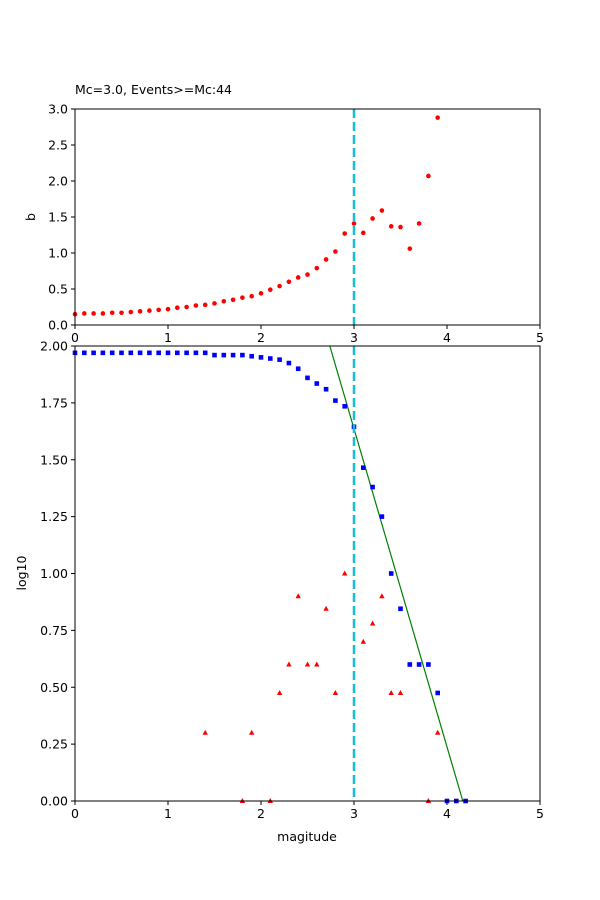  I want to click on top-x-tick-label: 1, so click(168, 337).